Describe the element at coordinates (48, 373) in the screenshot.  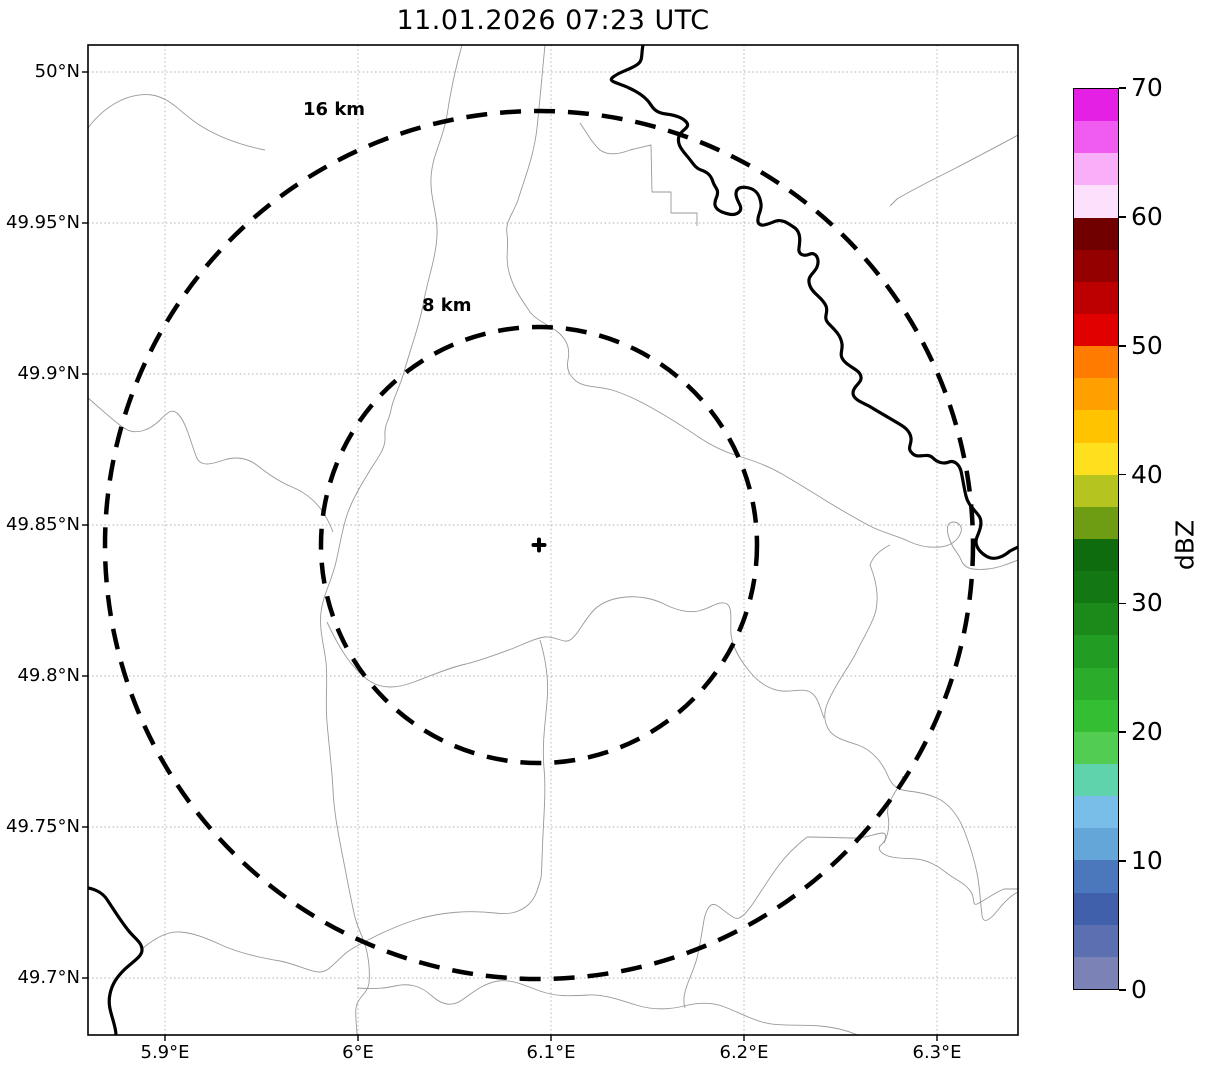
I see `y-tick-label: 49.9°N` at that location.